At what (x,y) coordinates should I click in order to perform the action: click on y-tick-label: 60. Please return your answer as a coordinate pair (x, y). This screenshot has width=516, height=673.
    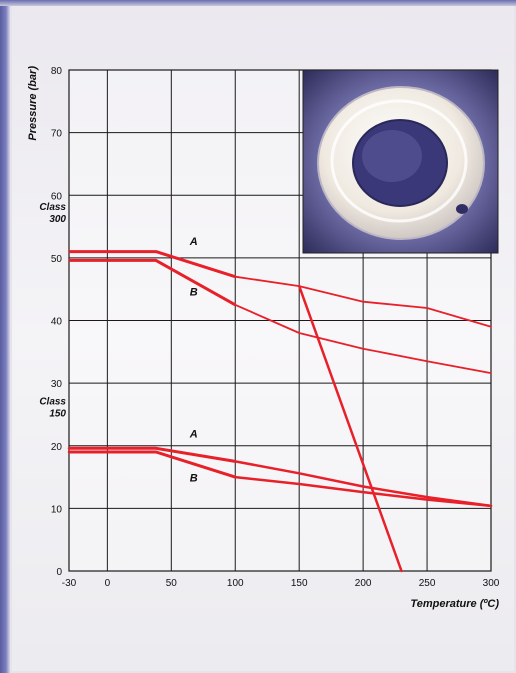
    Looking at the image, I should click on (57, 196).